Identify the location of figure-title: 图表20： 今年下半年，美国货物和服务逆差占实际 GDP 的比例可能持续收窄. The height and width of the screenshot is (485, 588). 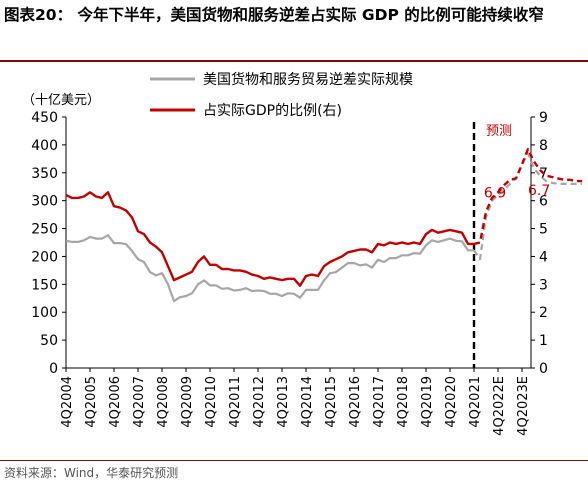
(274, 15).